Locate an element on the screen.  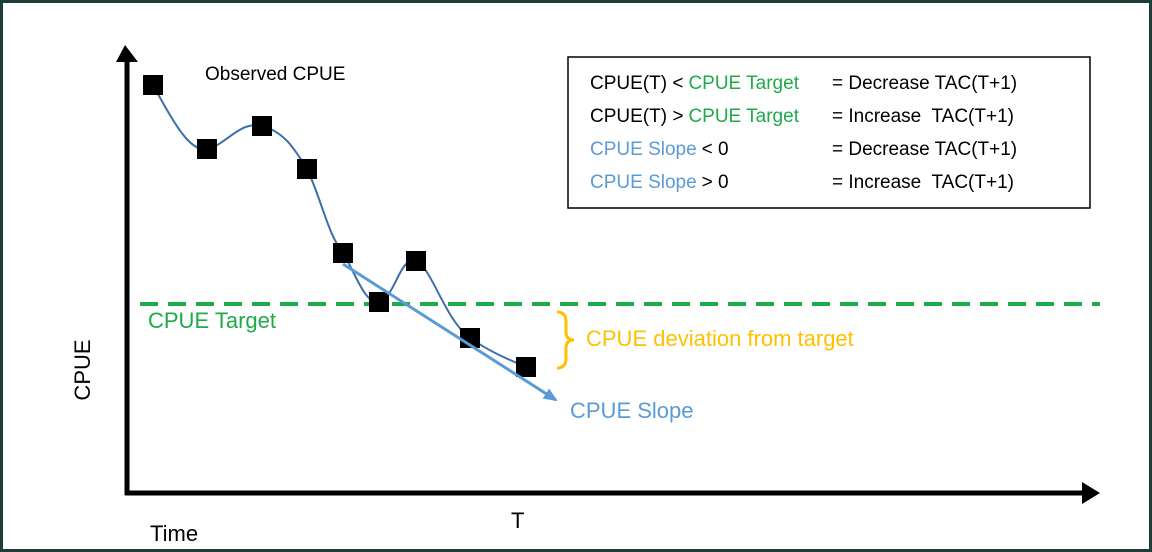
legend-condition: CPUE(T) > CPUE Target is located at coordinates (695, 116).